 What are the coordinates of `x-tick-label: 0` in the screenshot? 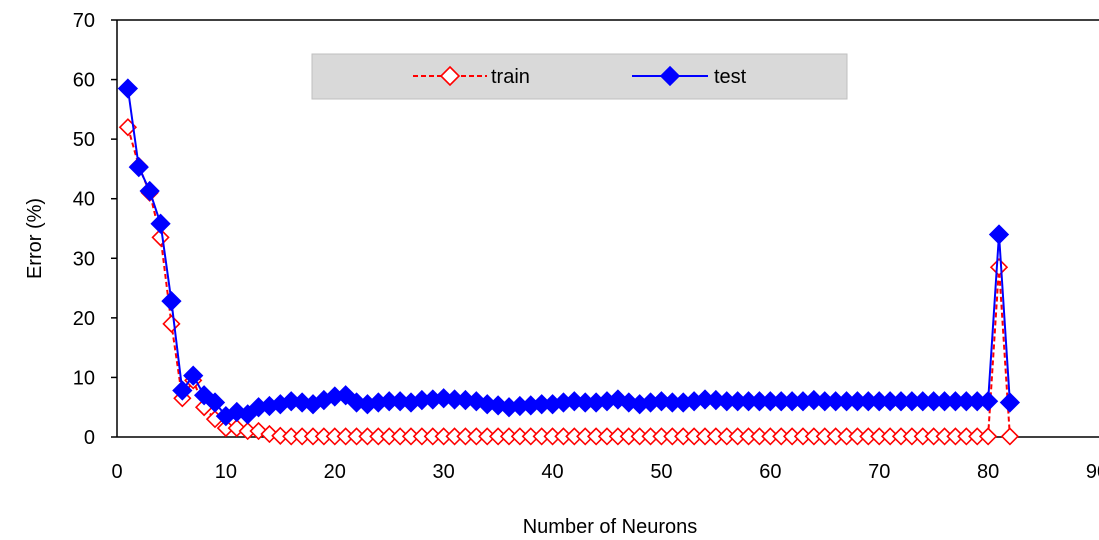 It's located at (116, 472).